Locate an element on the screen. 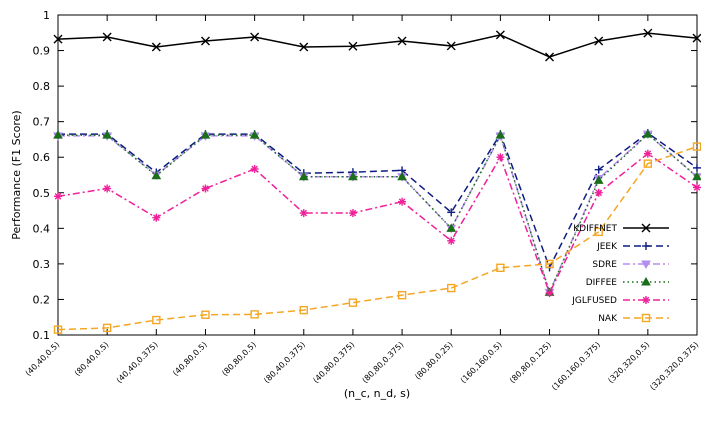  x-tick-label: (40,40,0.5) is located at coordinates (43, 359).